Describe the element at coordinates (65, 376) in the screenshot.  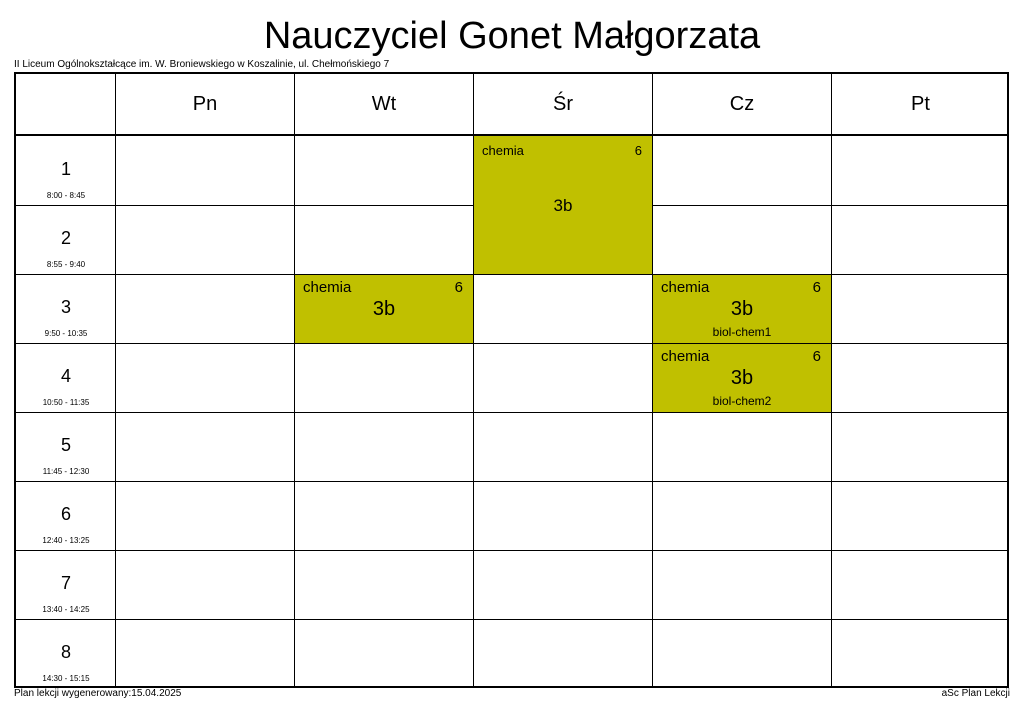
I see `period-number: 4` at that location.